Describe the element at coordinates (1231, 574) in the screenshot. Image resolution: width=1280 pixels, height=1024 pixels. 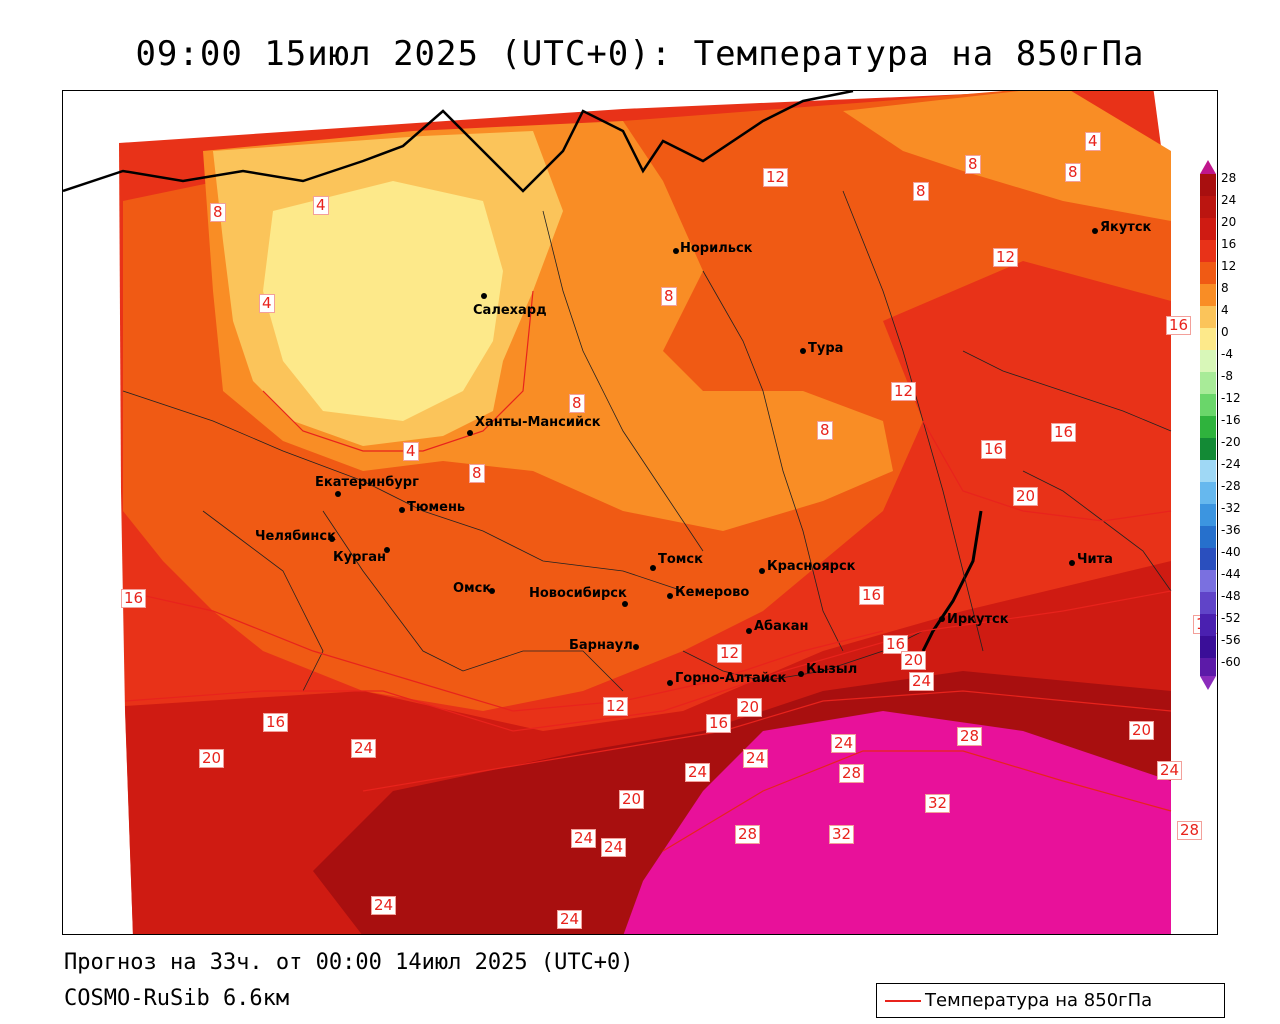
I see `legend-tick-label: -44` at that location.